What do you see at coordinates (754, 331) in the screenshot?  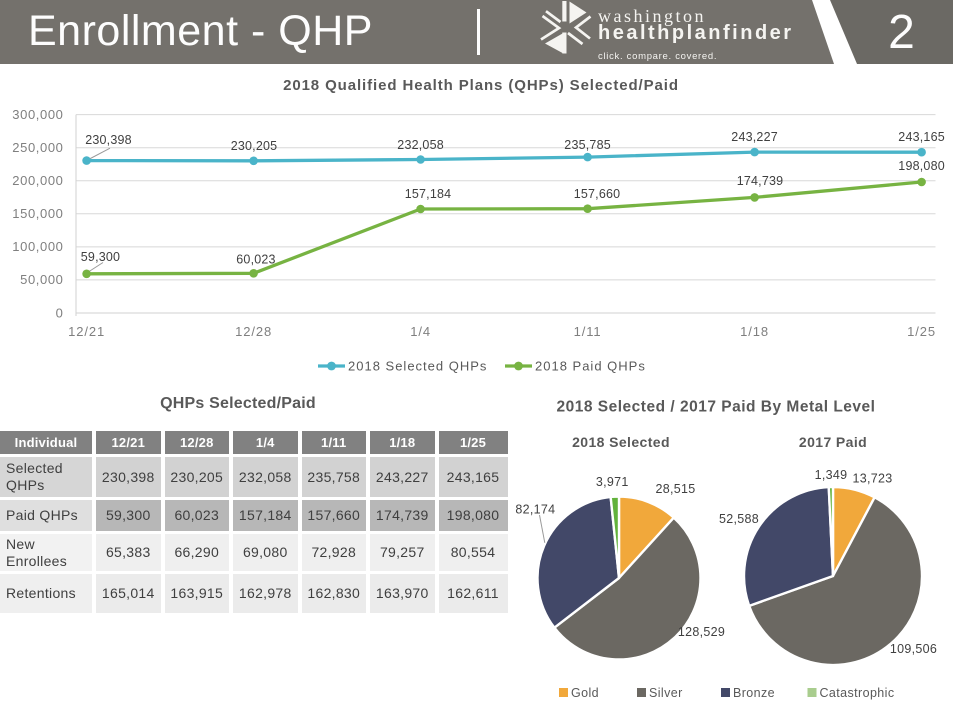 I see `svg-text: 1/18` at bounding box center [754, 331].